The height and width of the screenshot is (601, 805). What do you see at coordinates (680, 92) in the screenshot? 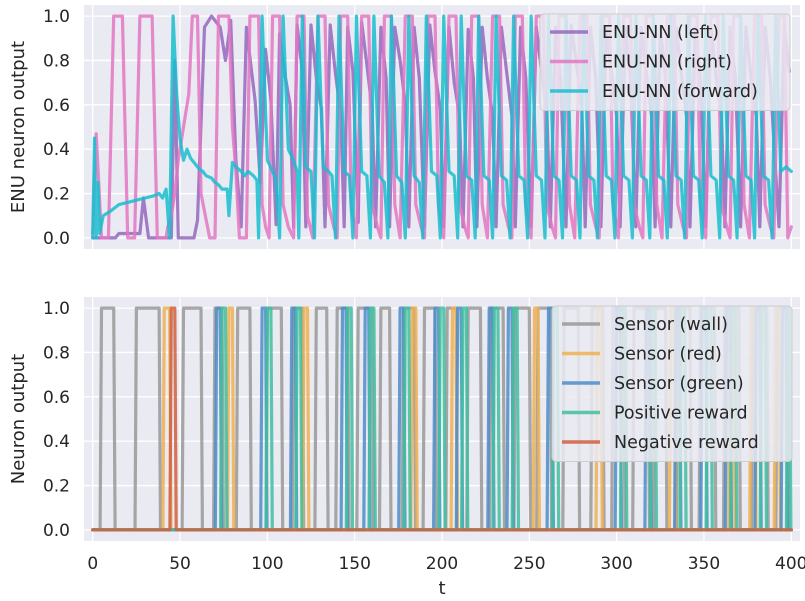
I see `legend-label-enu-nn-forward: ENU-NN (forward)` at bounding box center [680, 92].